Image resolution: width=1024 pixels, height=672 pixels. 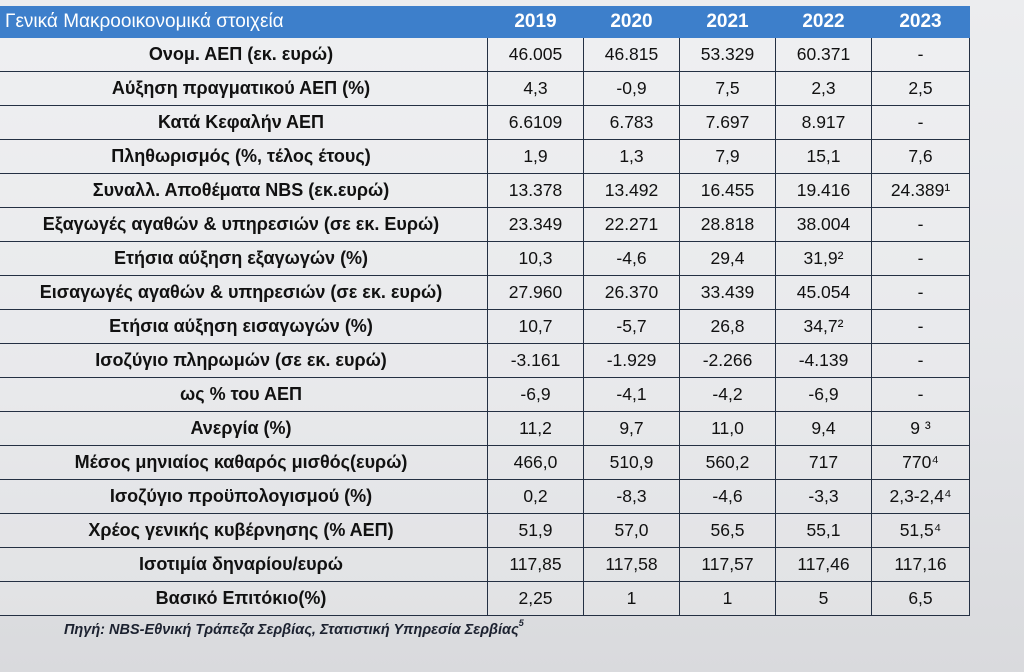 What do you see at coordinates (727, 224) in the screenshot?
I see `table-cell: 28.818` at bounding box center [727, 224].